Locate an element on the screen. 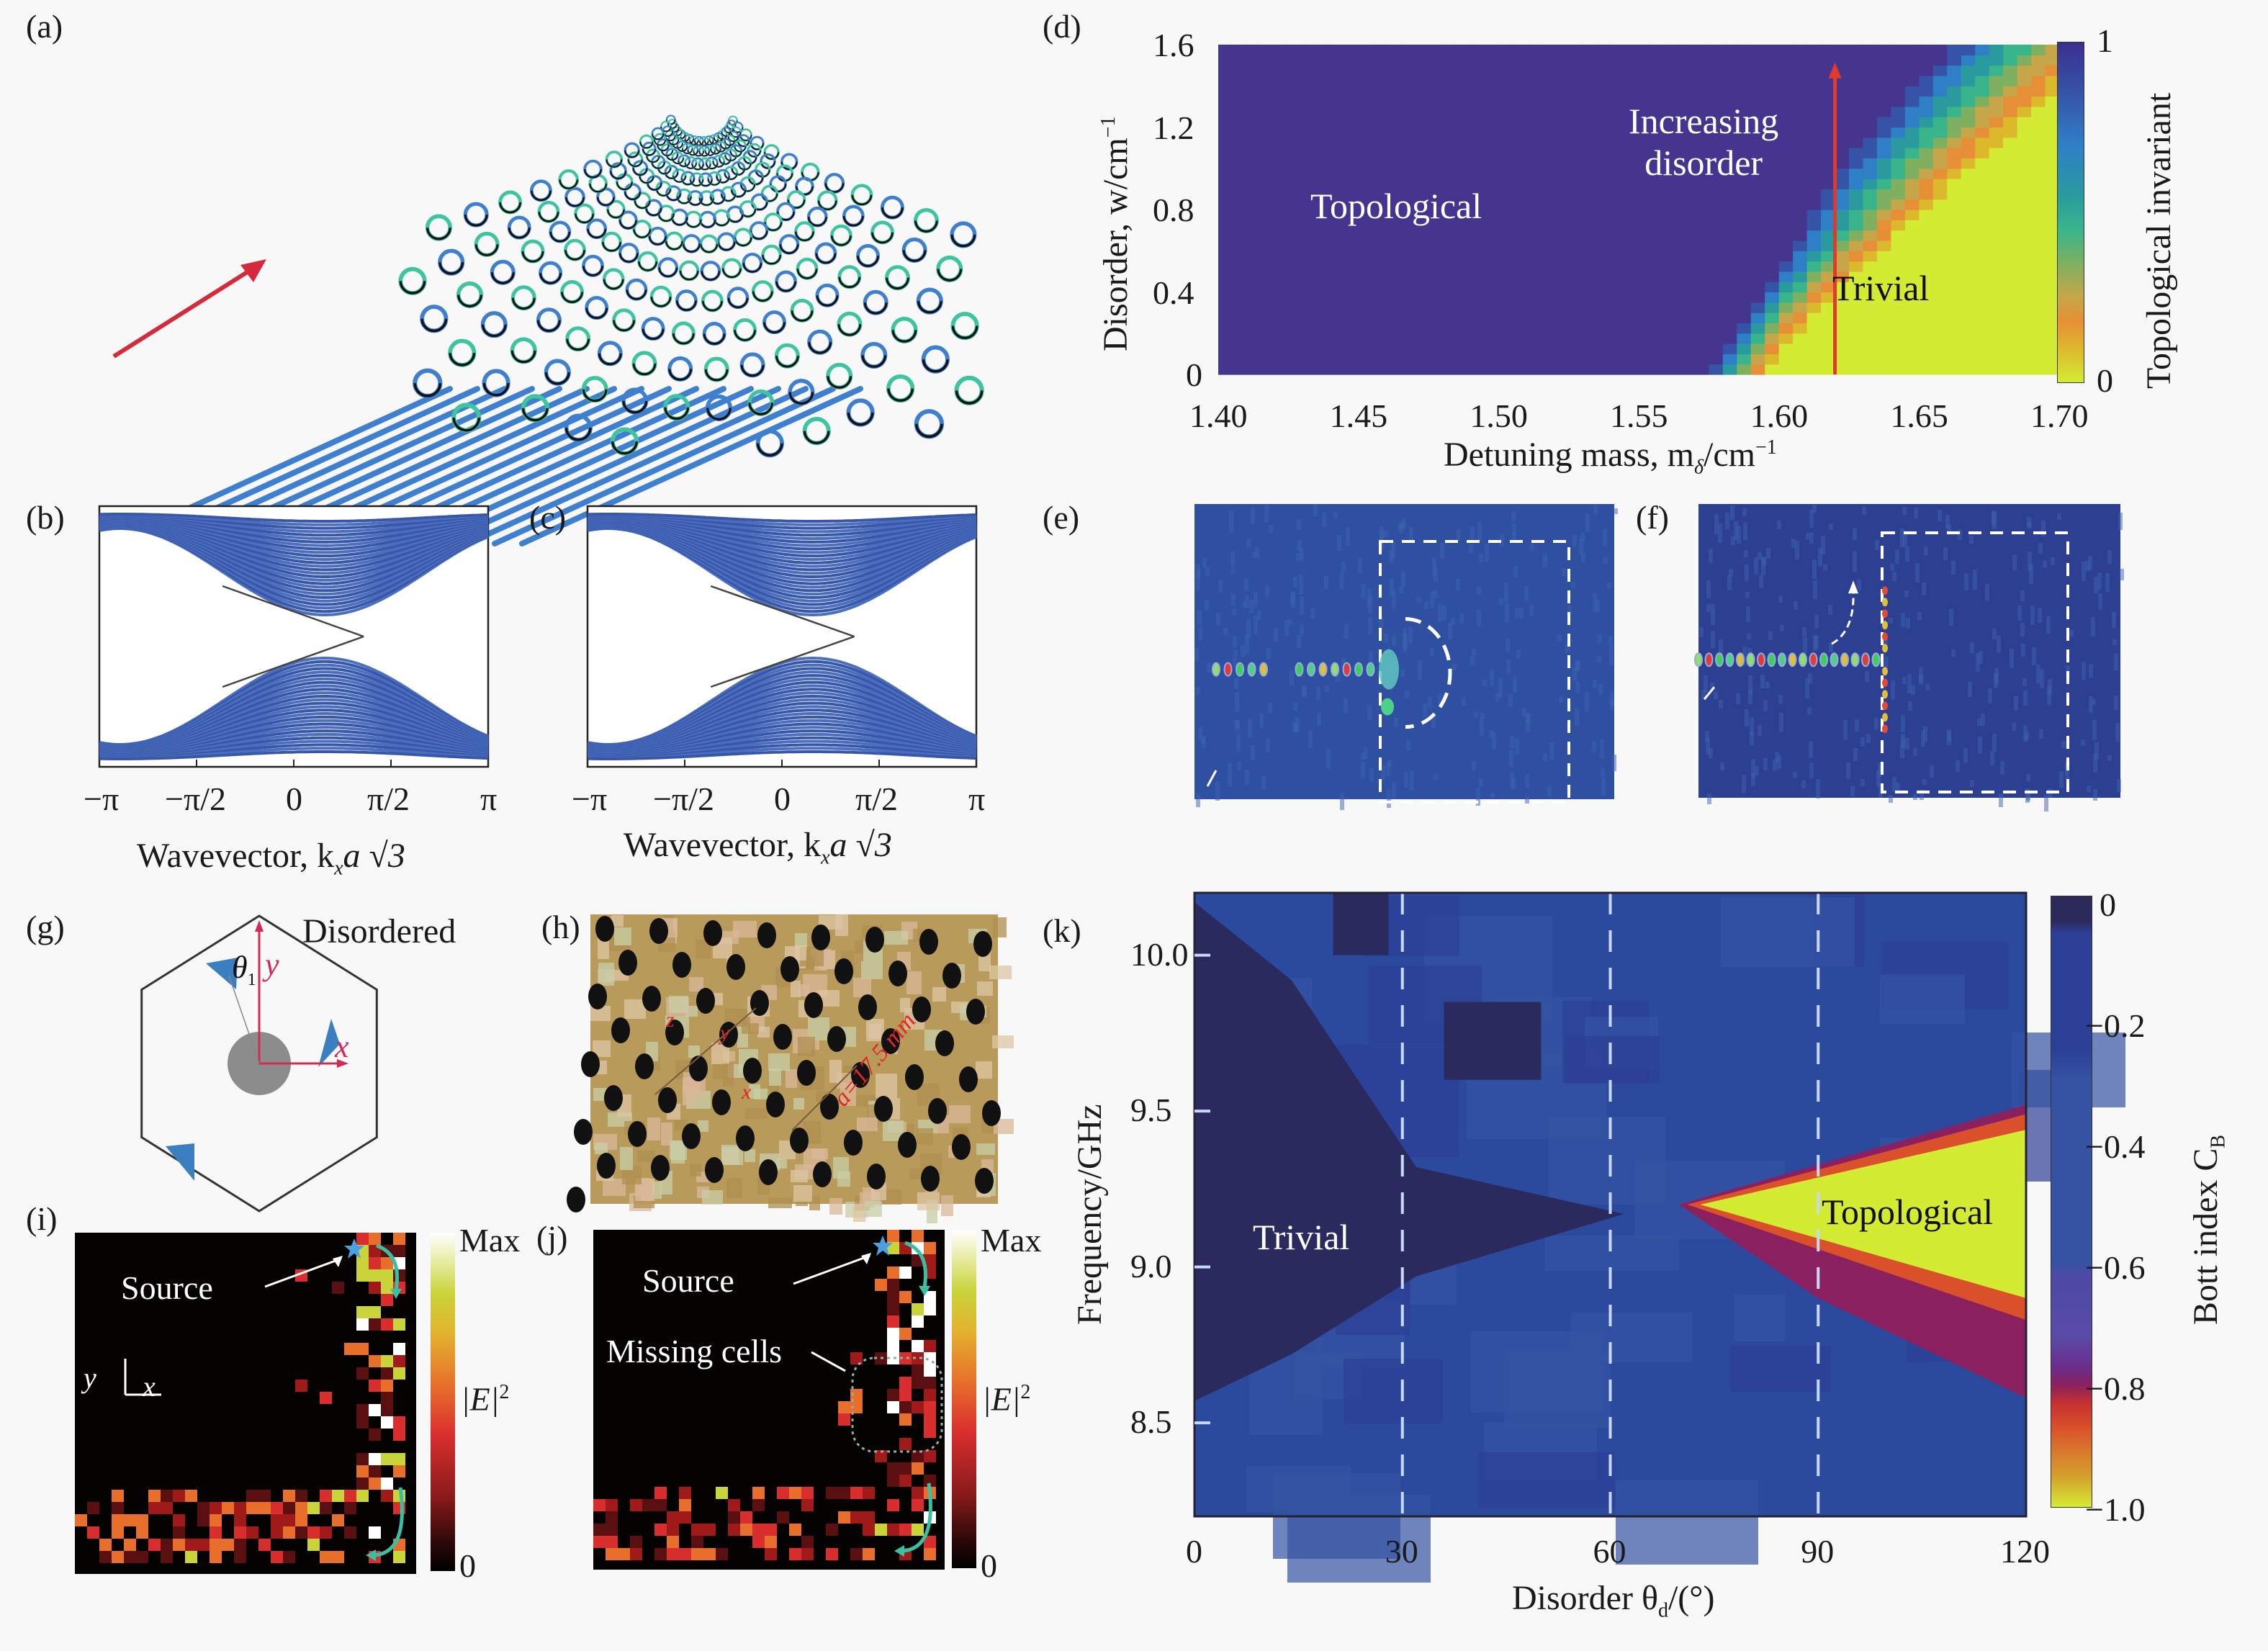 This screenshot has width=2268, height=1651. rod-lattice is located at coordinates (784, 1064).